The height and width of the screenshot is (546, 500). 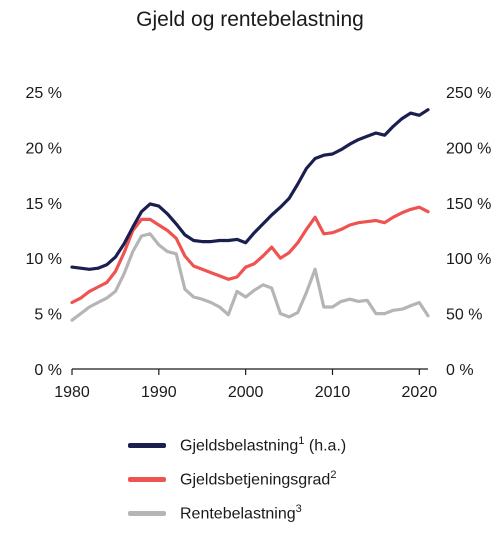 What do you see at coordinates (44, 148) in the screenshot?
I see `left-y-tick-label: 20 %` at bounding box center [44, 148].